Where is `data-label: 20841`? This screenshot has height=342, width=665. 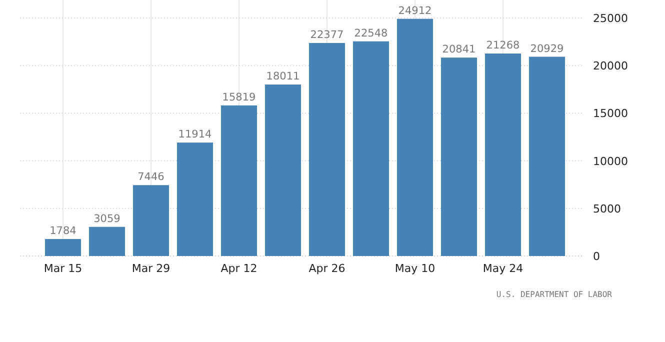
data-label: 20841 is located at coordinates (459, 50).